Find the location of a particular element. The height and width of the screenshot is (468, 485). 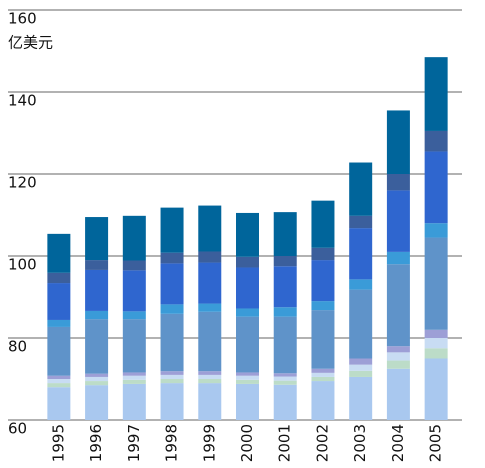

y-axis-label: 亿美元 is located at coordinates (30, 43).